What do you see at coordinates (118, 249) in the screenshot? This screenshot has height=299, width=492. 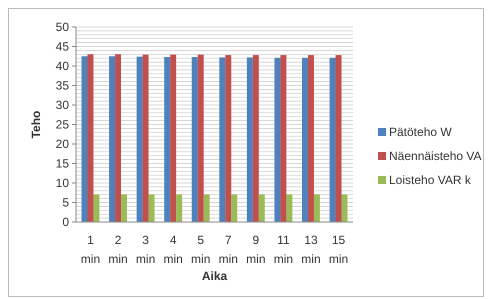 I see `x-tick-label: 2 min` at bounding box center [118, 249].